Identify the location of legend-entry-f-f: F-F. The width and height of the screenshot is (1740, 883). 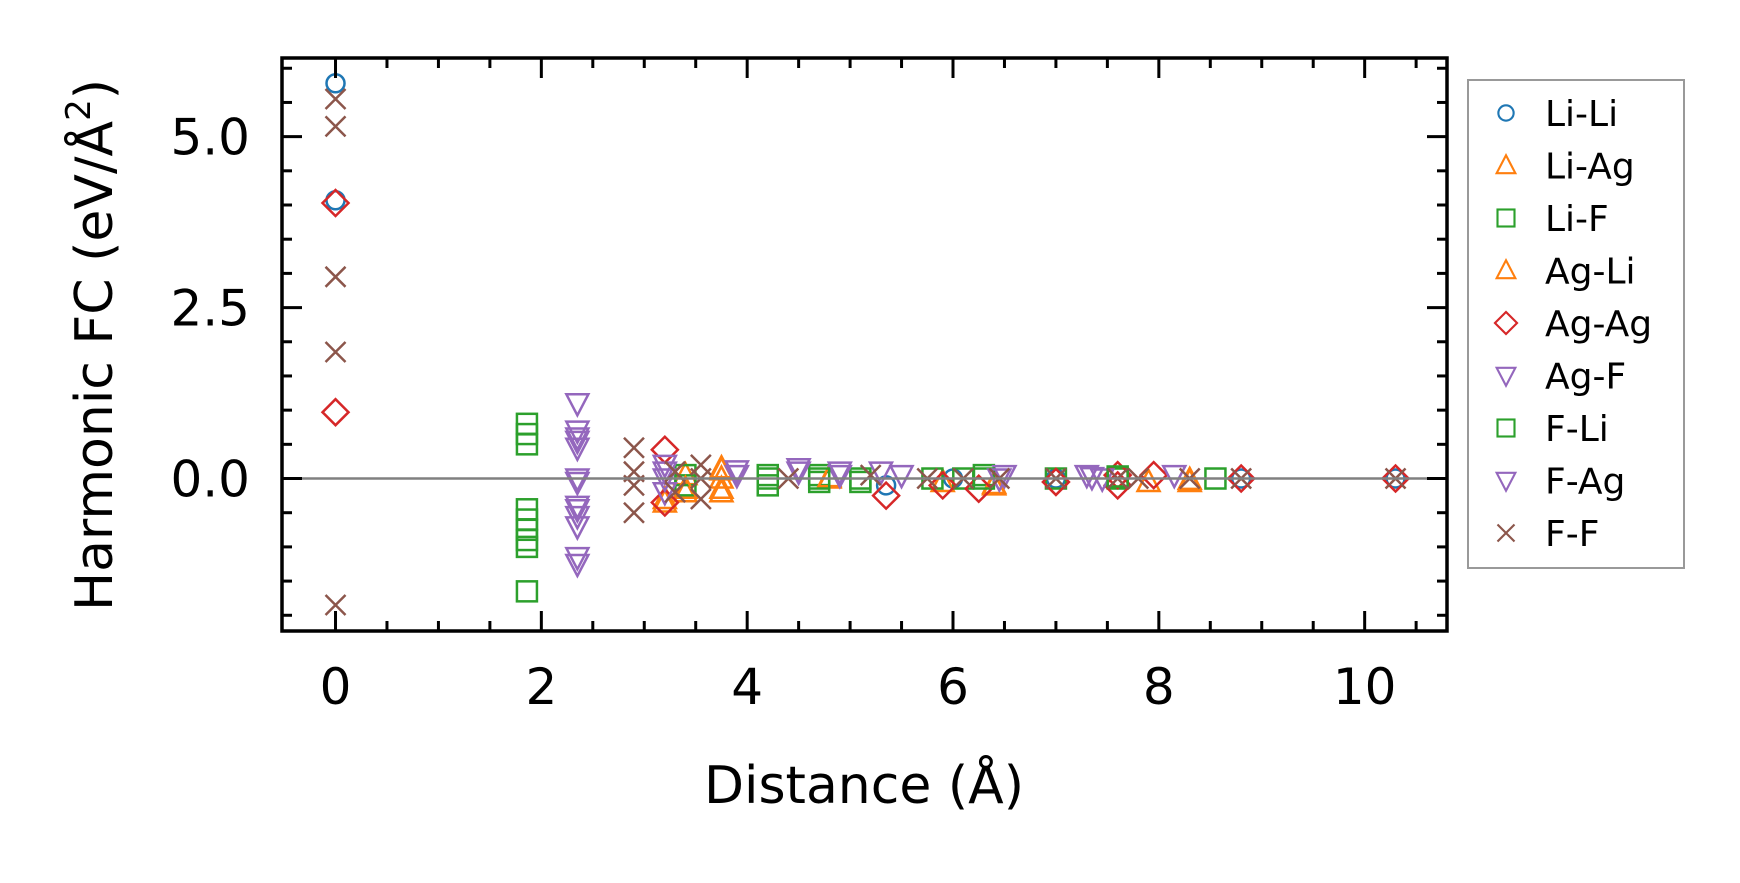
(1547, 534).